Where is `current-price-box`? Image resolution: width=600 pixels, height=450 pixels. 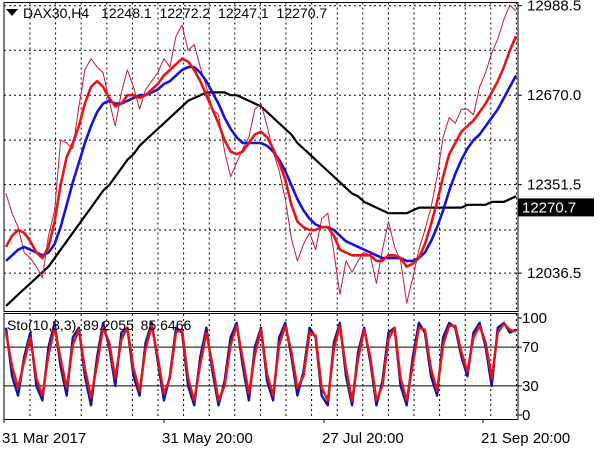 current-price-box is located at coordinates (556, 207).